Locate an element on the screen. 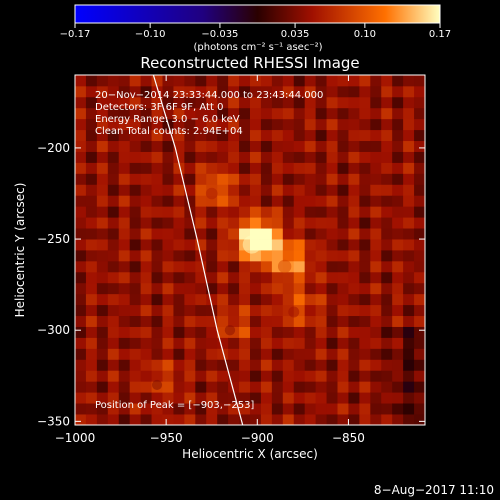  y-tick-label: −300 is located at coordinates (53, 330).